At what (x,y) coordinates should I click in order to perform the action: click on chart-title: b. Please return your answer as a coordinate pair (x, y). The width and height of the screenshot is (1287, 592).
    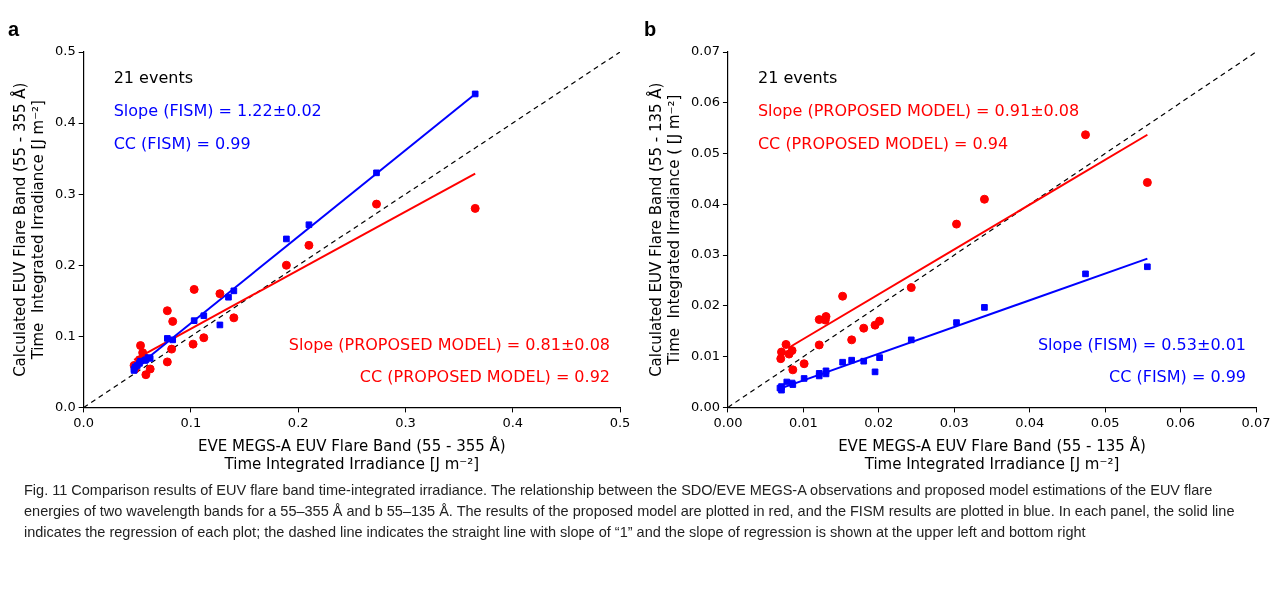
    Looking at the image, I should click on (650, 28).